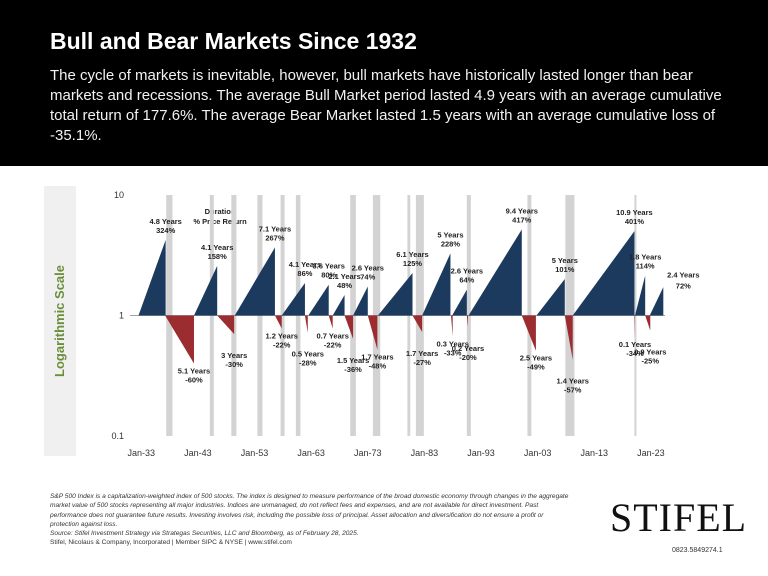 The width and height of the screenshot is (768, 576). Describe the element at coordinates (422, 353) in the screenshot. I see `duration-label: 1.7 Years` at that location.